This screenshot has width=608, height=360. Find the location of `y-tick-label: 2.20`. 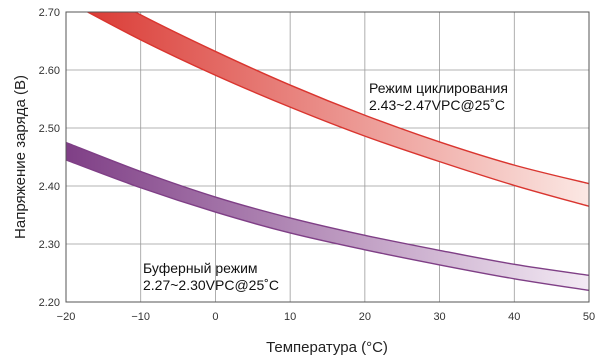

y-tick-label: 2.20 is located at coordinates (49, 303).